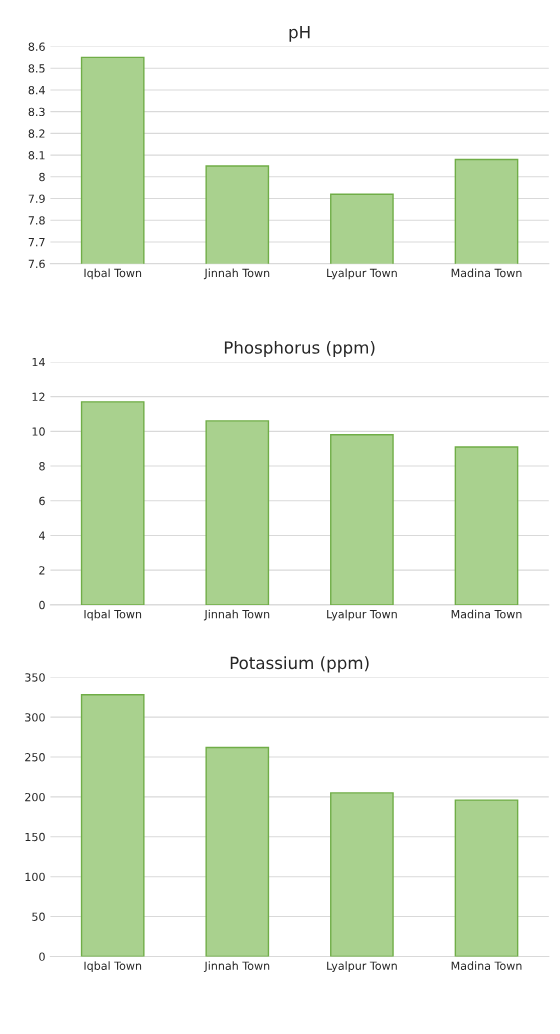 The image size is (560, 1034). I want to click on y-tick-label: 250, so click(35, 757).